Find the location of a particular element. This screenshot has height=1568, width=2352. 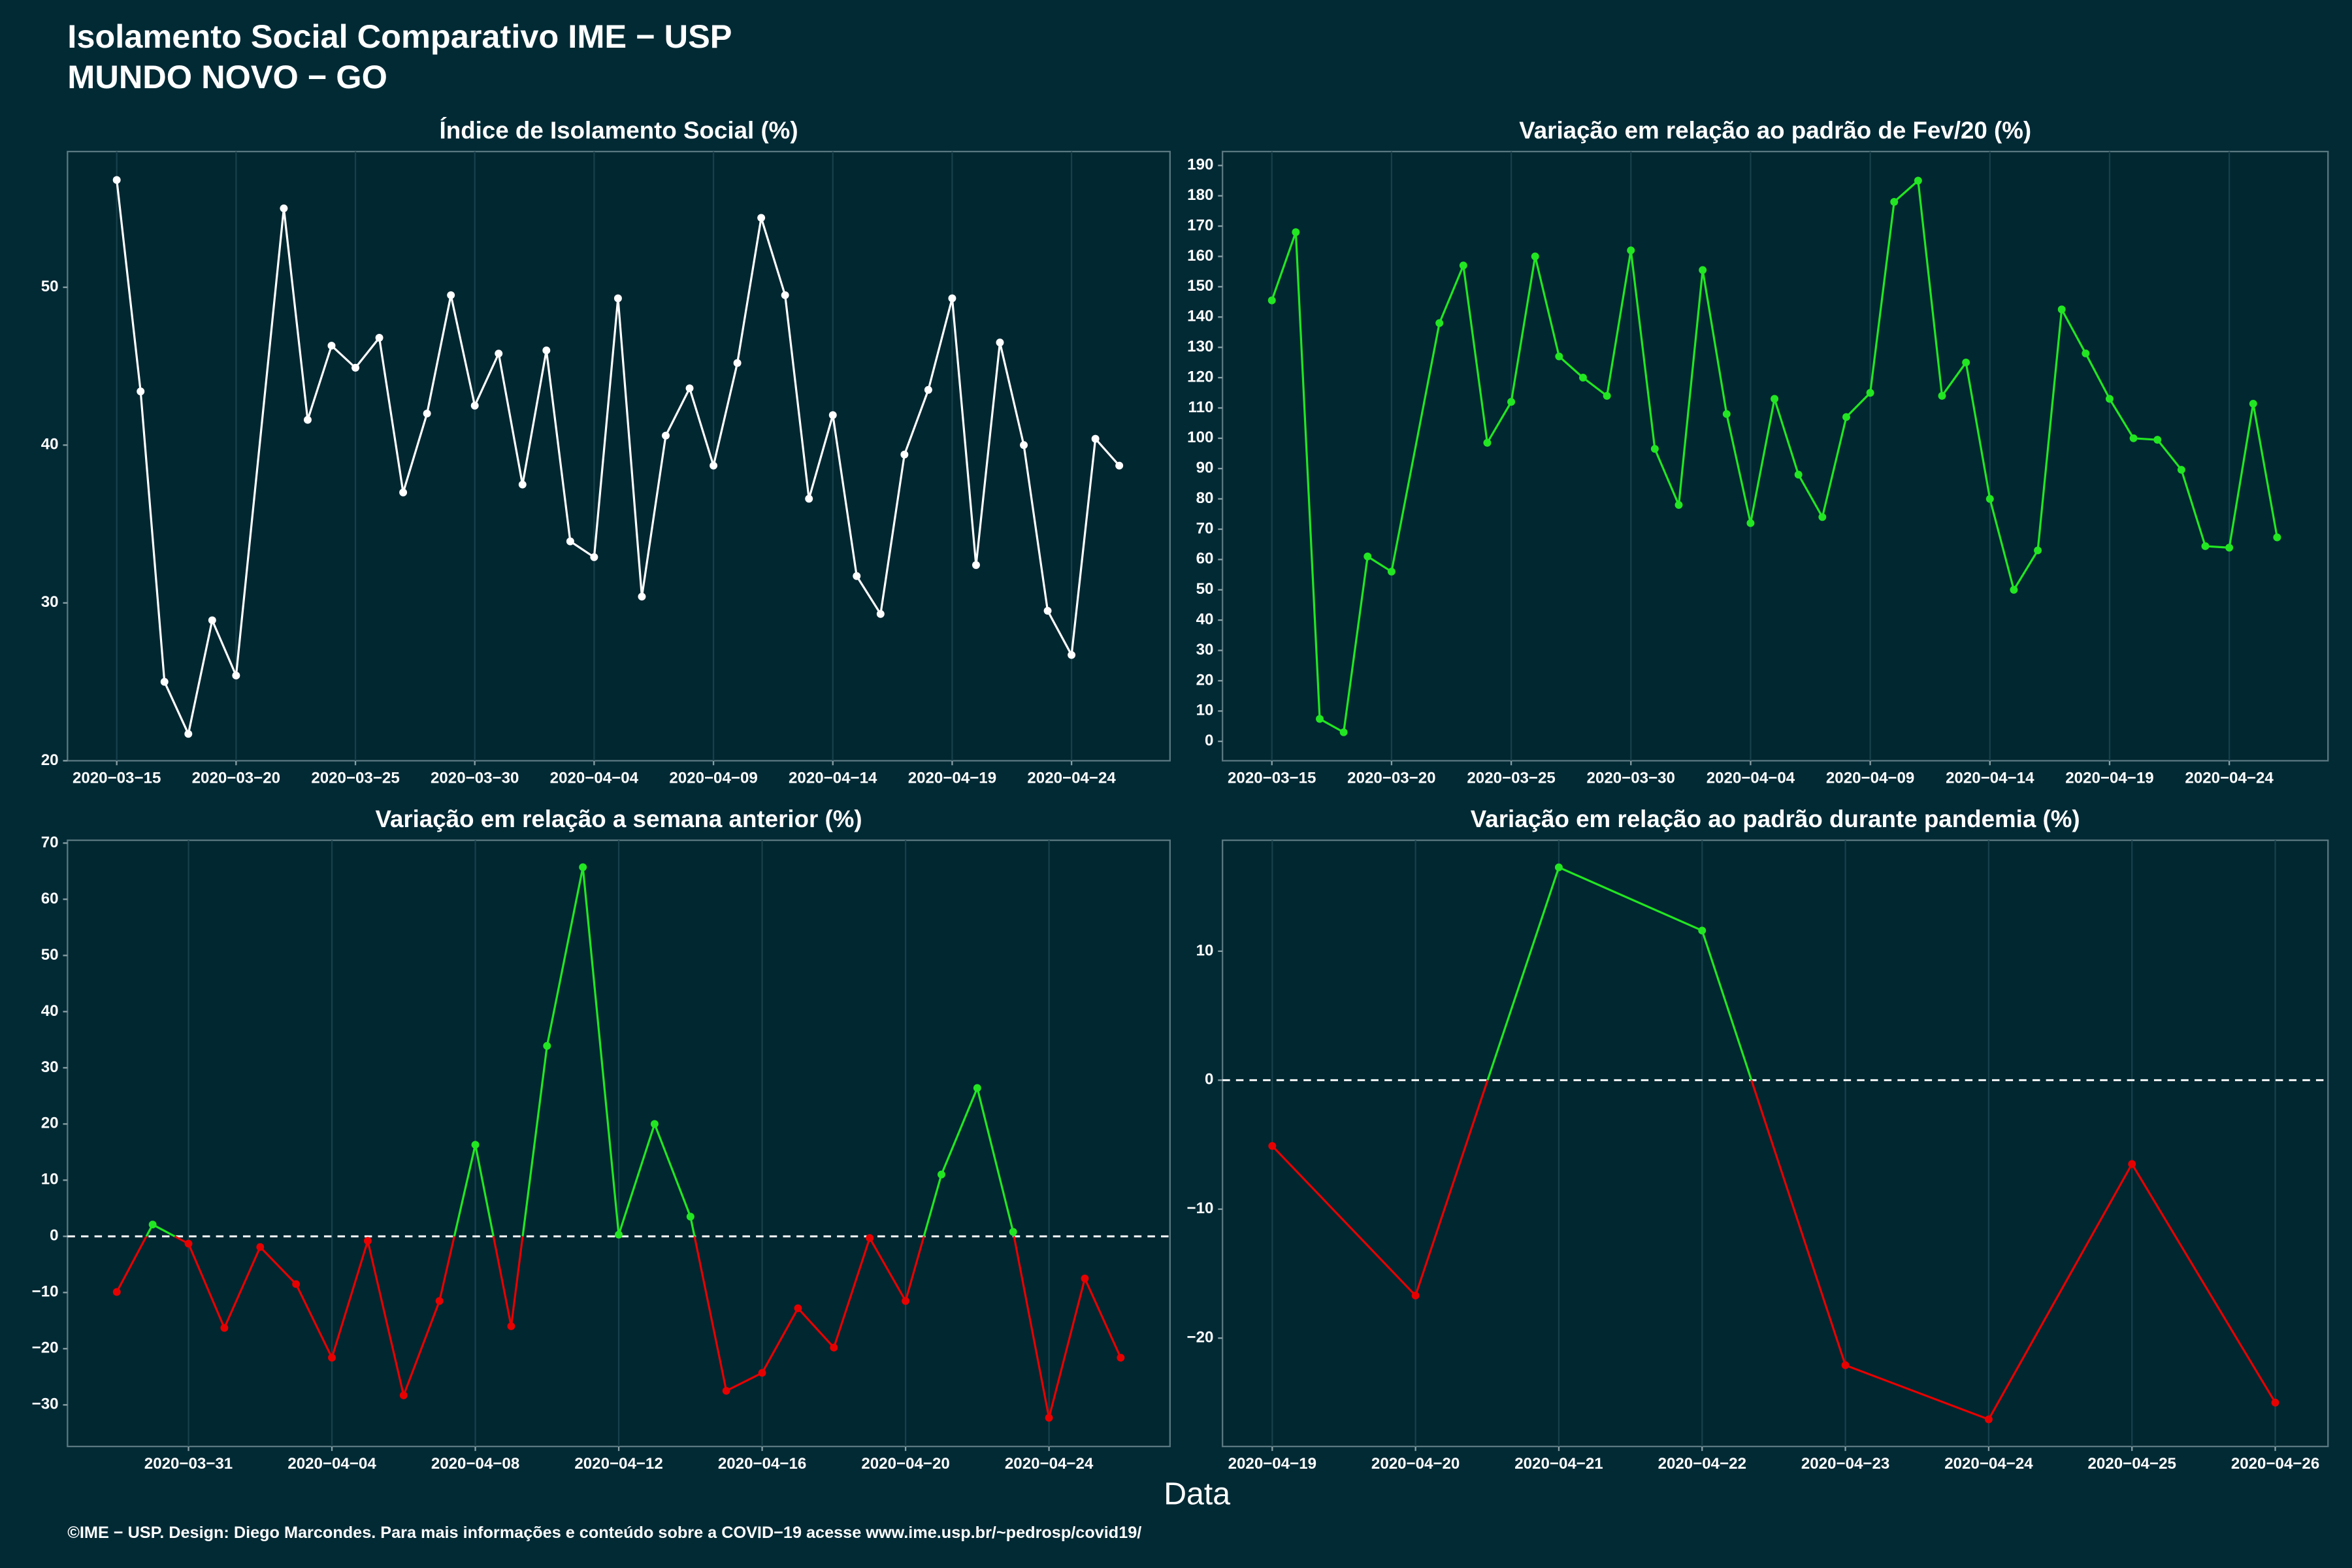

x-tick-label: 2020−03−25 is located at coordinates (355, 778).